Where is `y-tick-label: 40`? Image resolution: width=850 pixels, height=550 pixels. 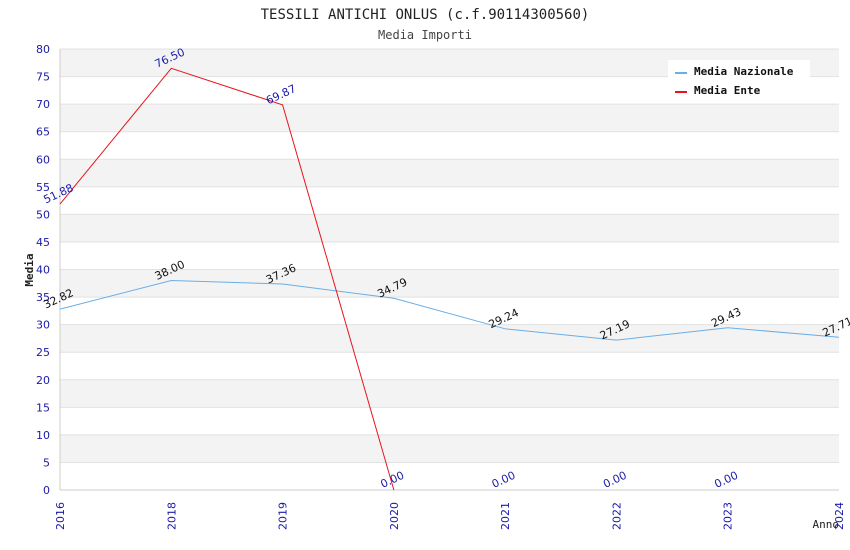 y-tick-label: 40 is located at coordinates (43, 270).